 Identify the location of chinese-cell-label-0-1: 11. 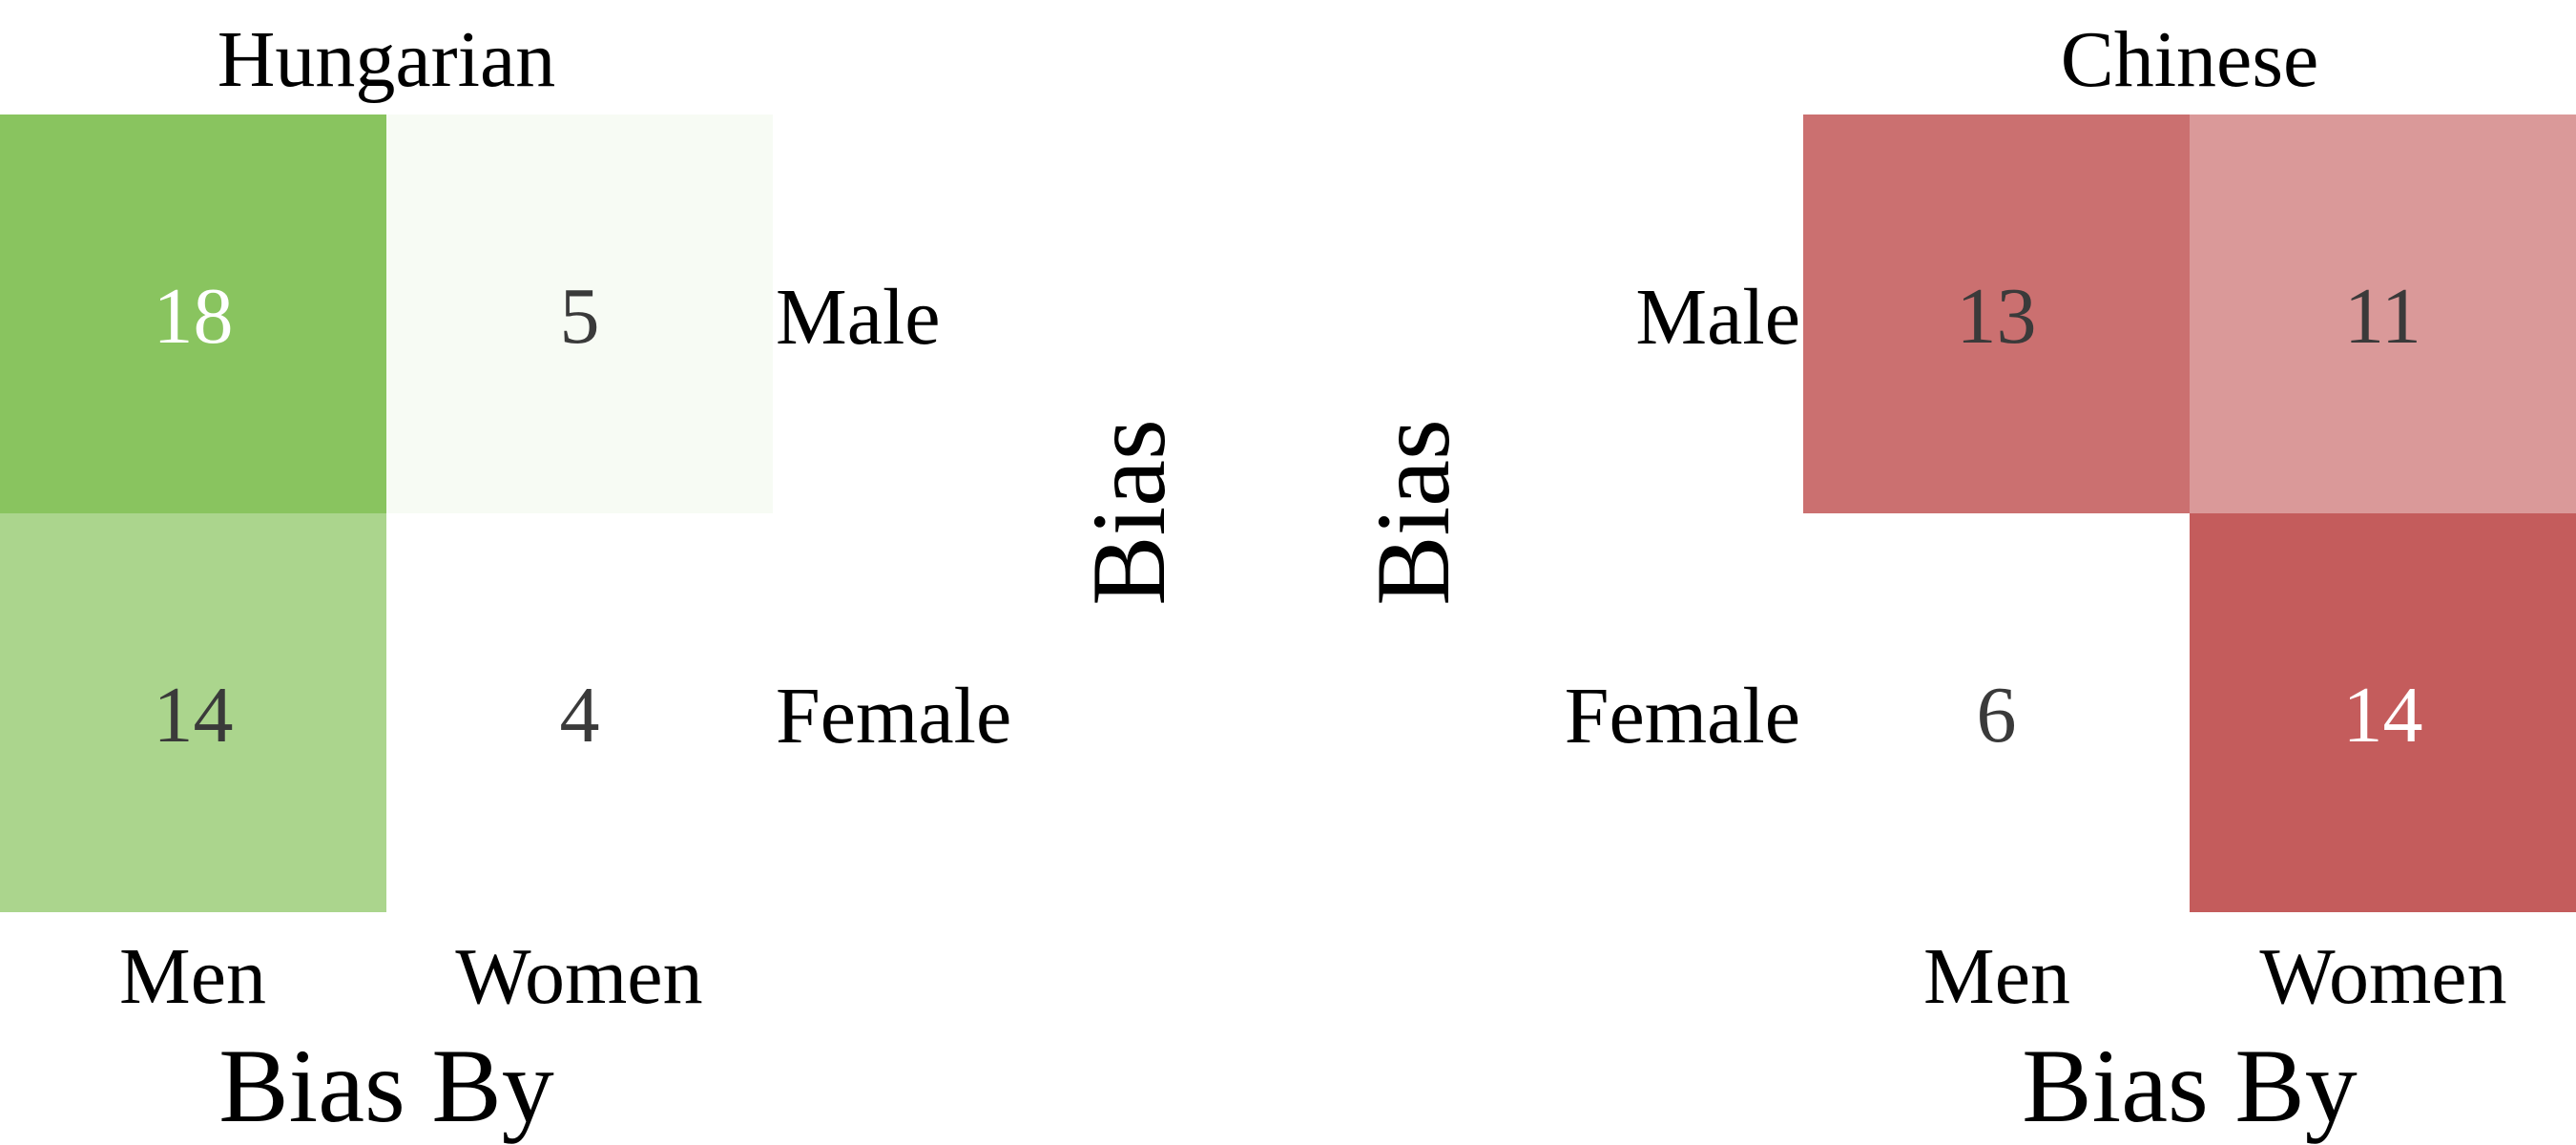
(2382, 316).